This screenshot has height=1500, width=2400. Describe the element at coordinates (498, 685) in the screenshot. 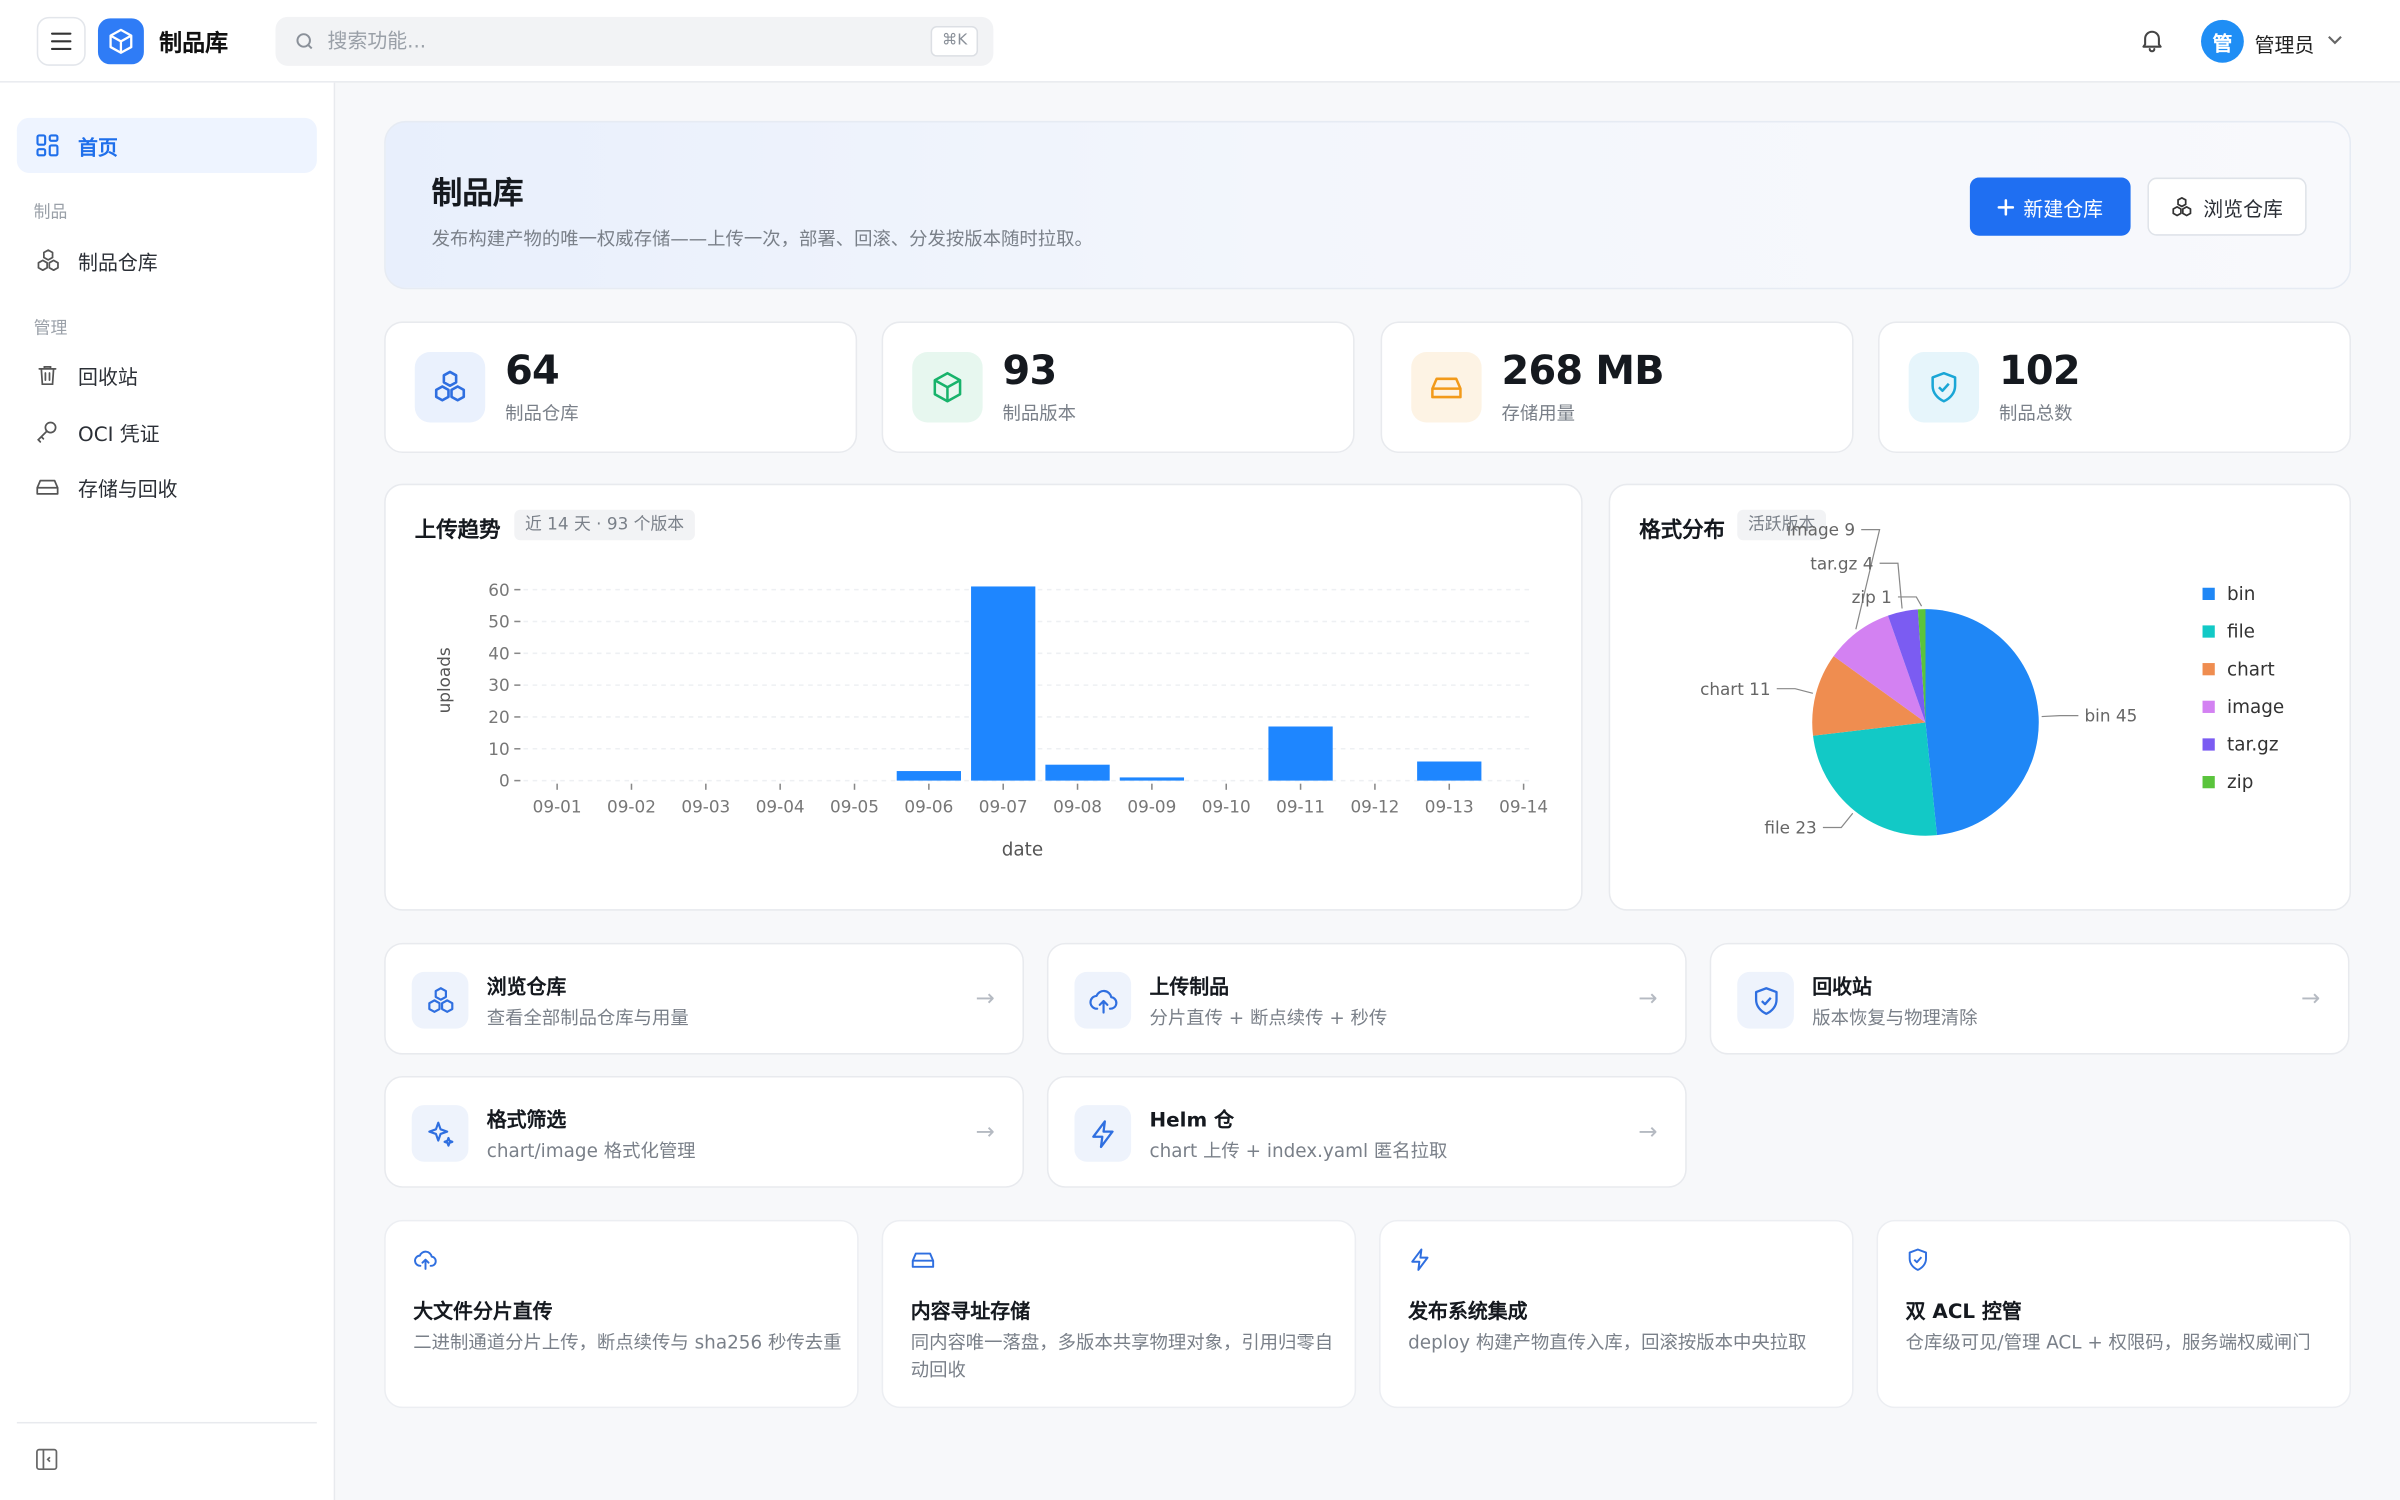

I see `y-tick-label: 30` at that location.